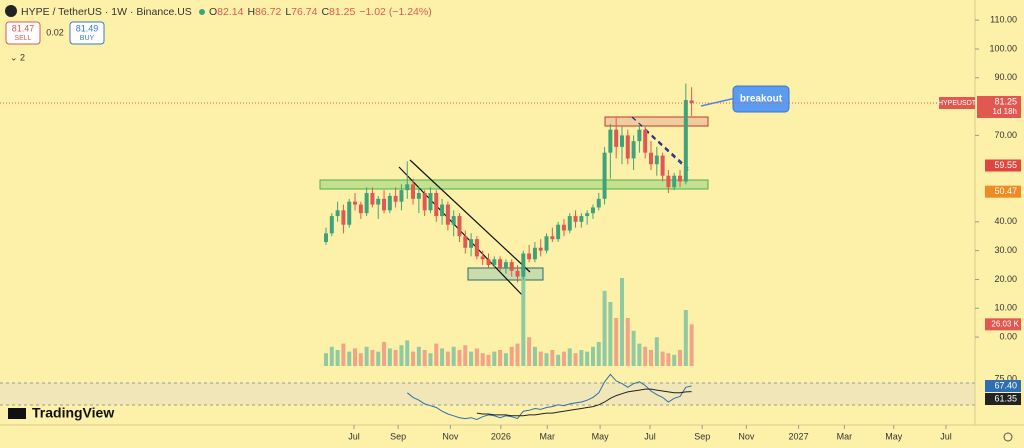 The height and width of the screenshot is (448, 1024). I want to click on buy-label: BUY, so click(87, 38).